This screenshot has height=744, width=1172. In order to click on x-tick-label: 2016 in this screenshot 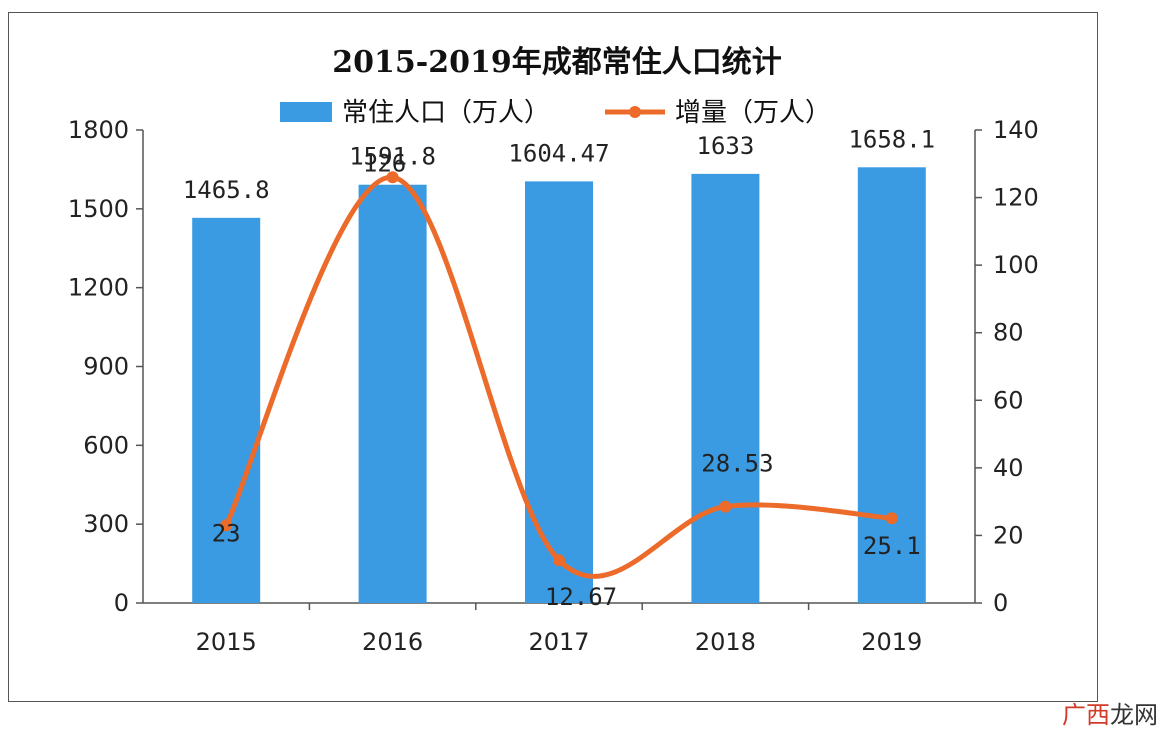, I will do `click(392, 642)`.